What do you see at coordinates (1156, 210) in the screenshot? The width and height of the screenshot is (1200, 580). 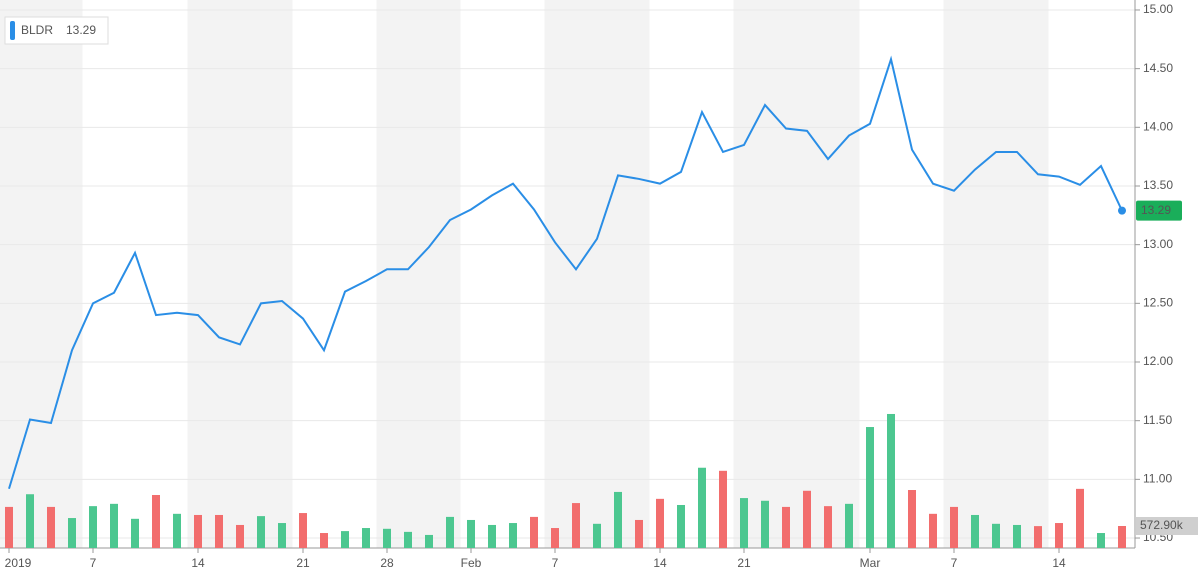 I see `price-label: 13.29` at bounding box center [1156, 210].